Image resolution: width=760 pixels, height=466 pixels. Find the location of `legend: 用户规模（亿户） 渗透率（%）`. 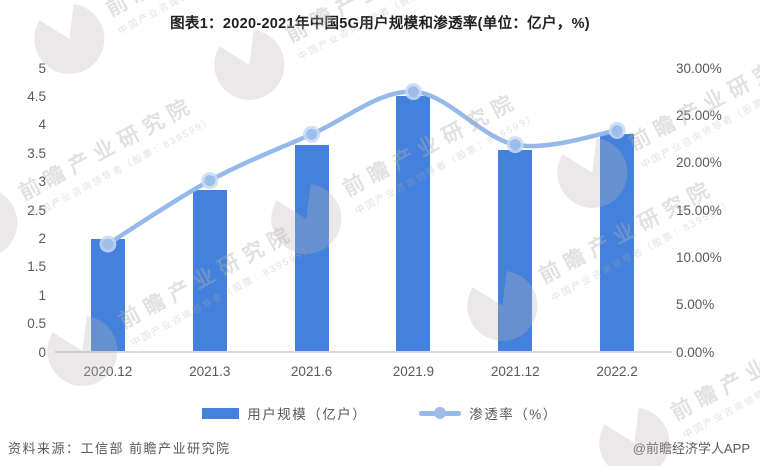

legend: 用户规模（亿户） 渗透率（%） is located at coordinates (380, 413).